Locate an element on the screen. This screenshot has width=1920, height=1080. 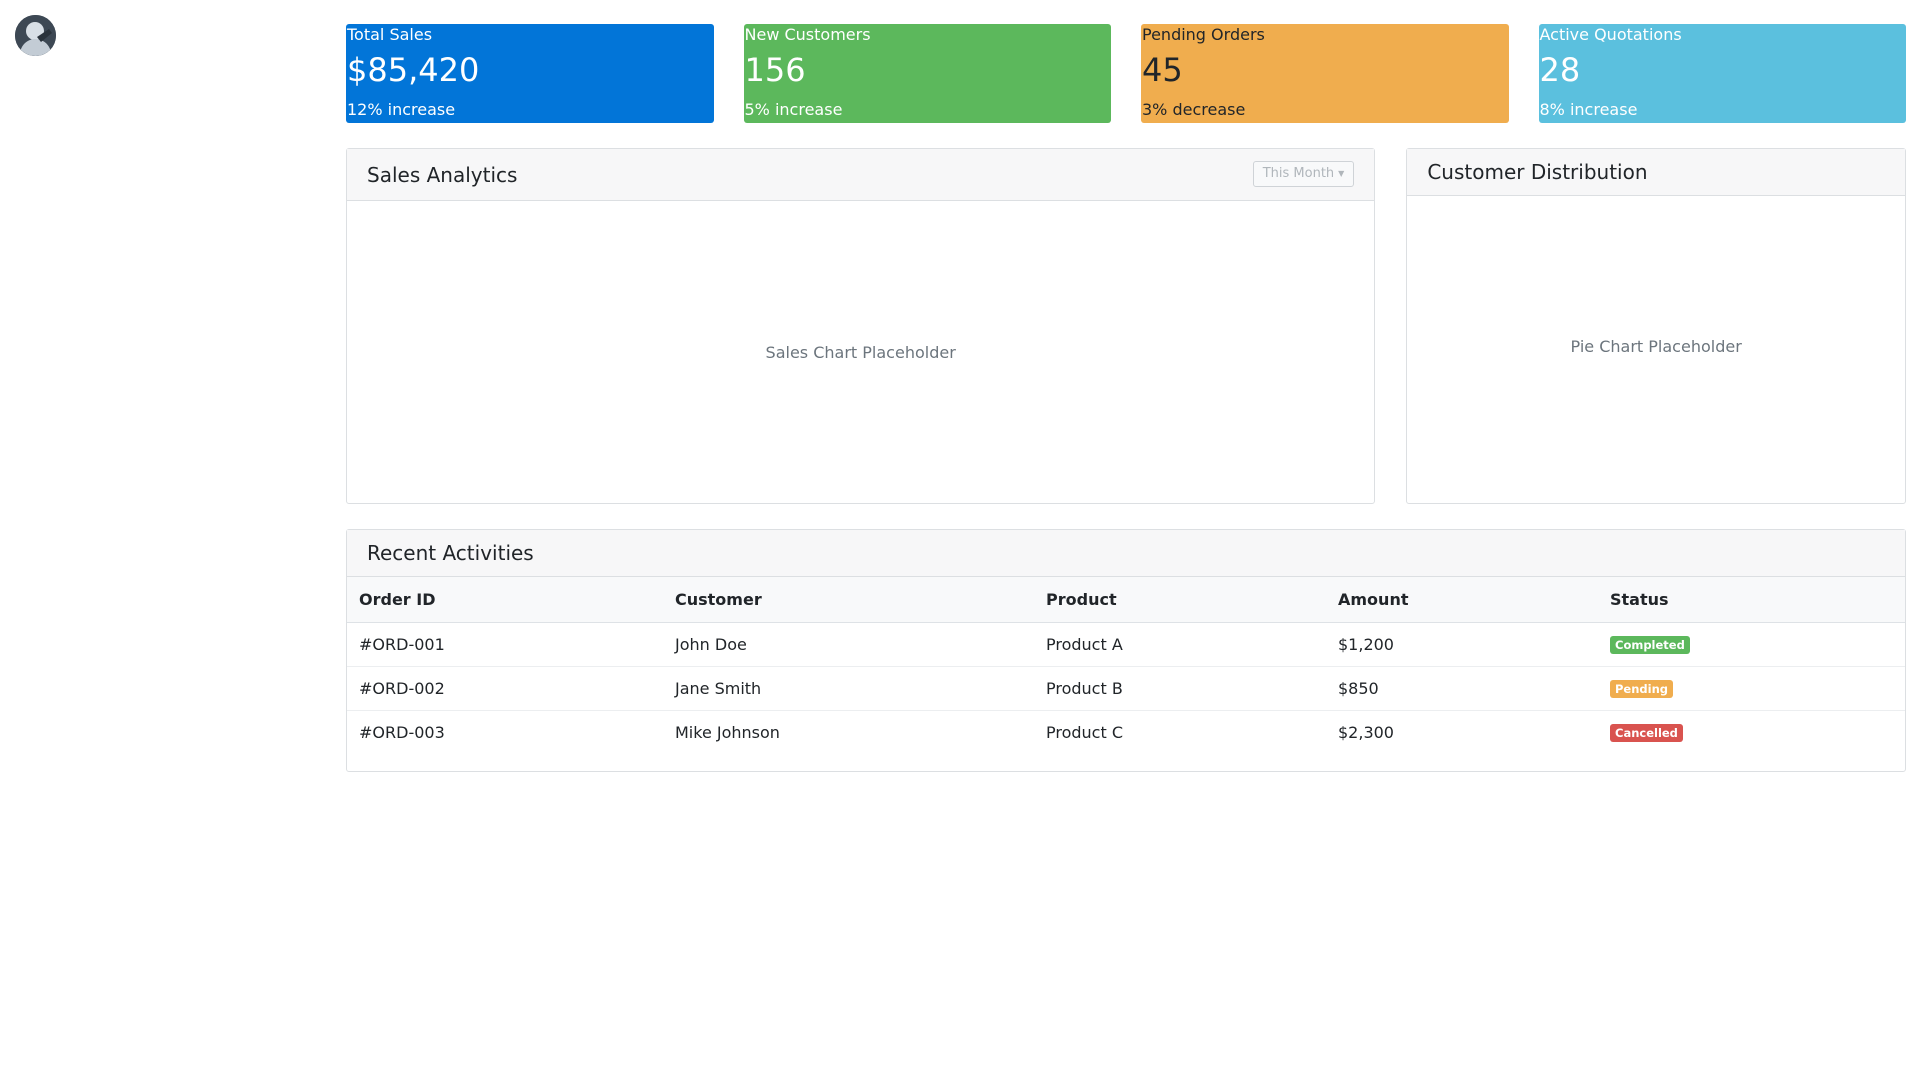
status-cell: Completed is located at coordinates (1751, 644).